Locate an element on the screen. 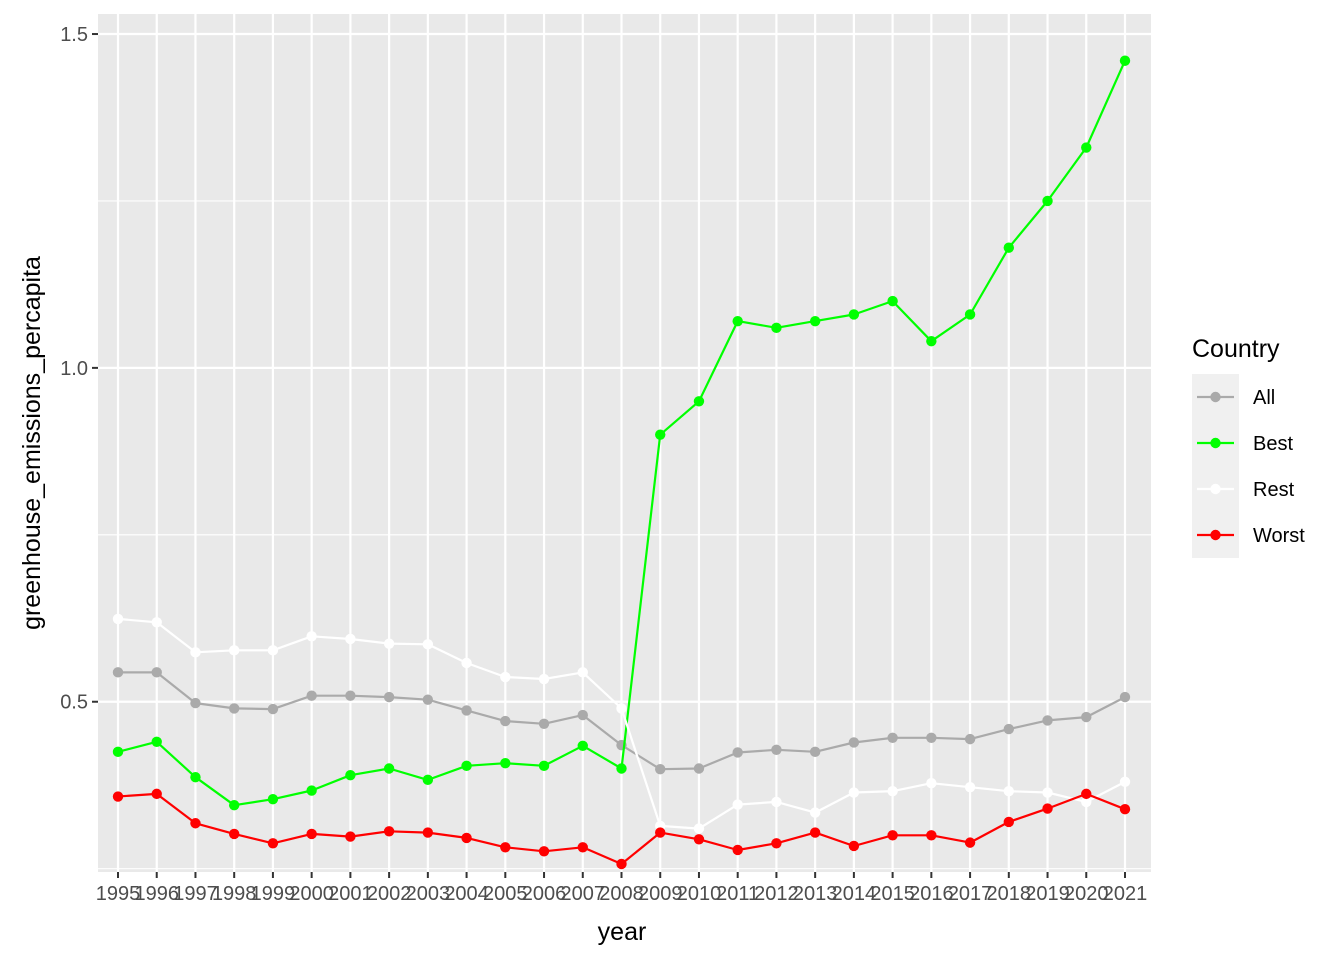  x-tick-label: 1995 is located at coordinates (118, 894).